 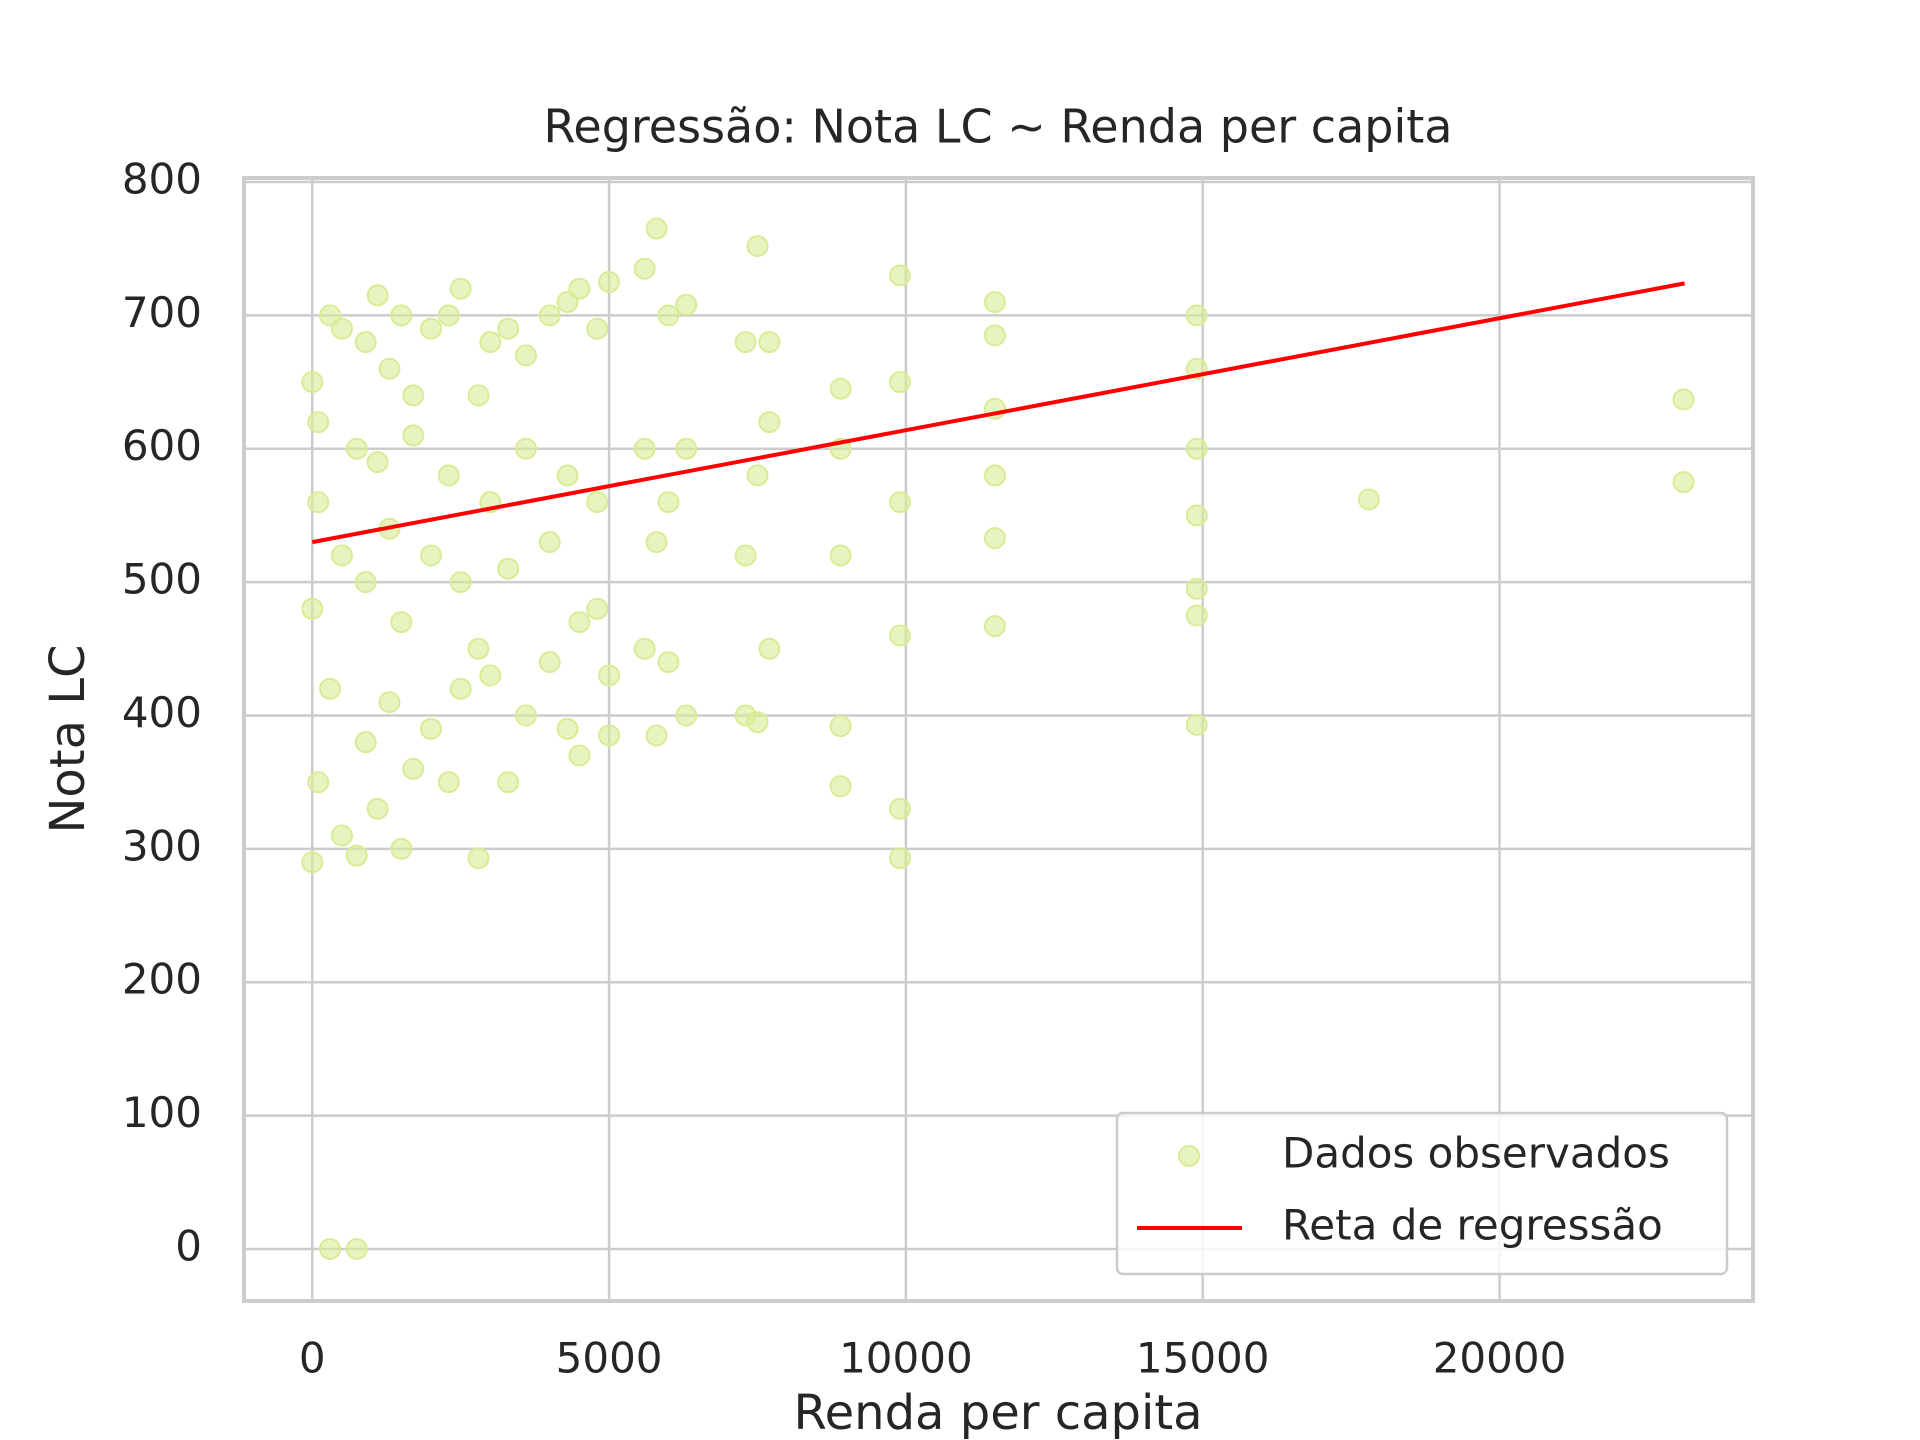 What do you see at coordinates (998, 127) in the screenshot?
I see `chart-title: Regressão: Nota LC ~ Renda per capita` at bounding box center [998, 127].